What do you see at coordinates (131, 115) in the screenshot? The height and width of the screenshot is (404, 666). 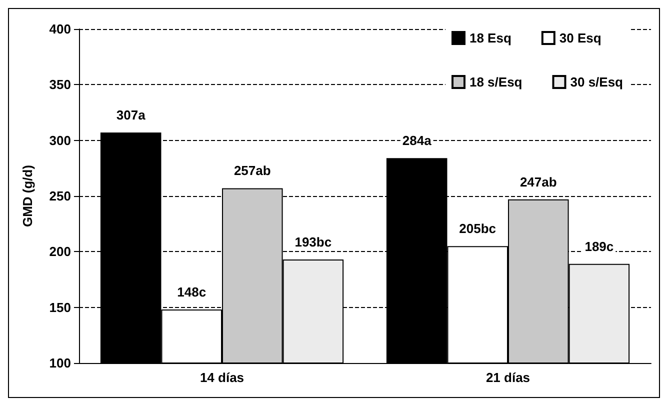 I see `data-label: 307a` at bounding box center [131, 115].